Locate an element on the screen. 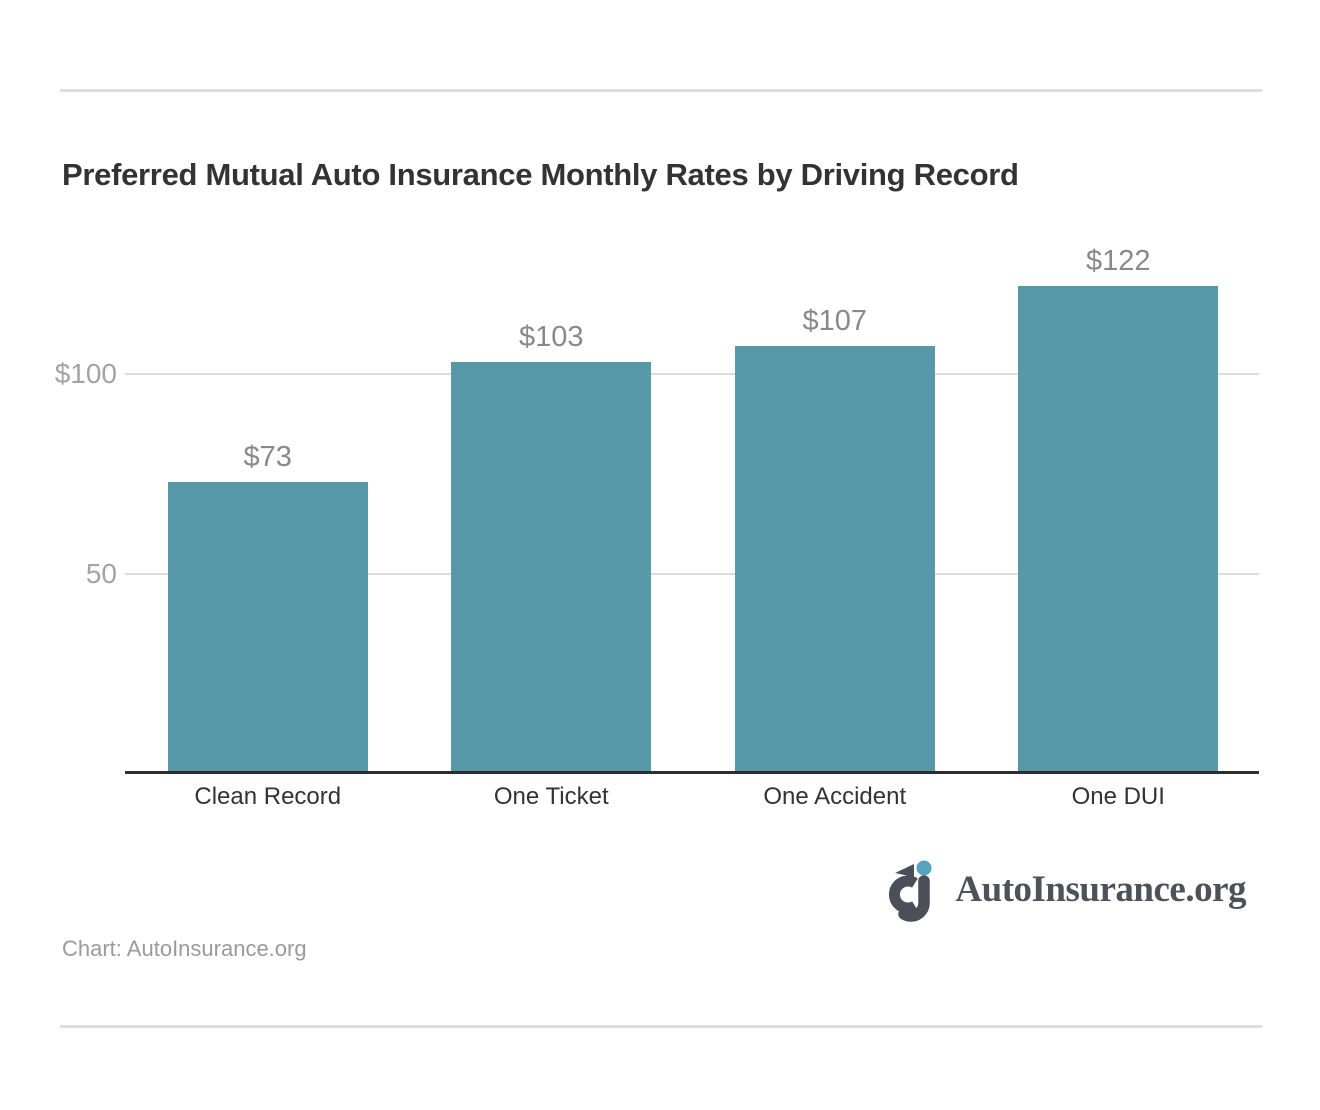  bar-value-label: $103 is located at coordinates (551, 337).